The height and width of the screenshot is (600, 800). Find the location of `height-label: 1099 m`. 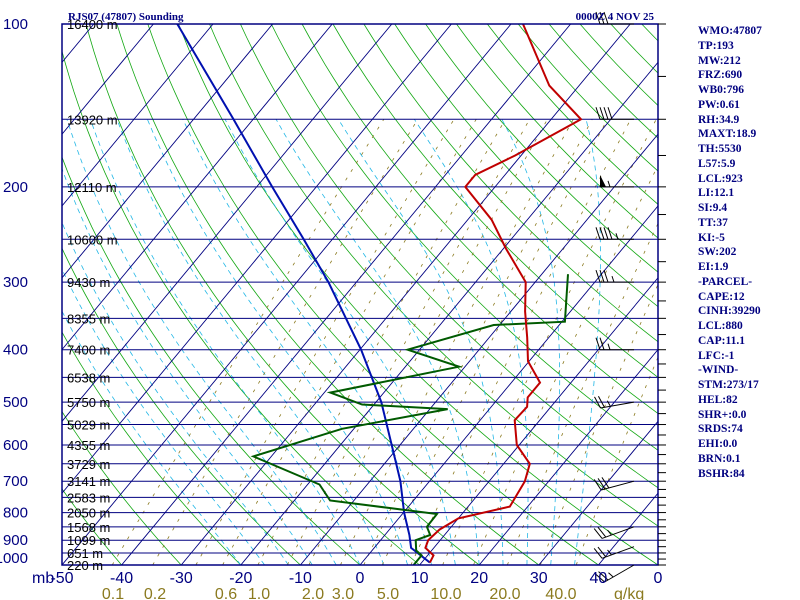

height-label: 1099 m is located at coordinates (88, 540).